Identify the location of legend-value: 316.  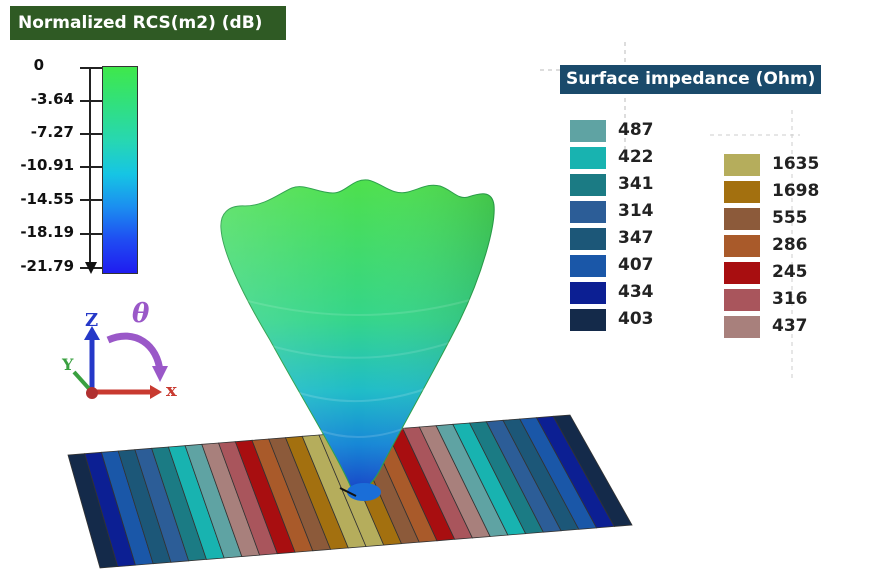
(790, 299).